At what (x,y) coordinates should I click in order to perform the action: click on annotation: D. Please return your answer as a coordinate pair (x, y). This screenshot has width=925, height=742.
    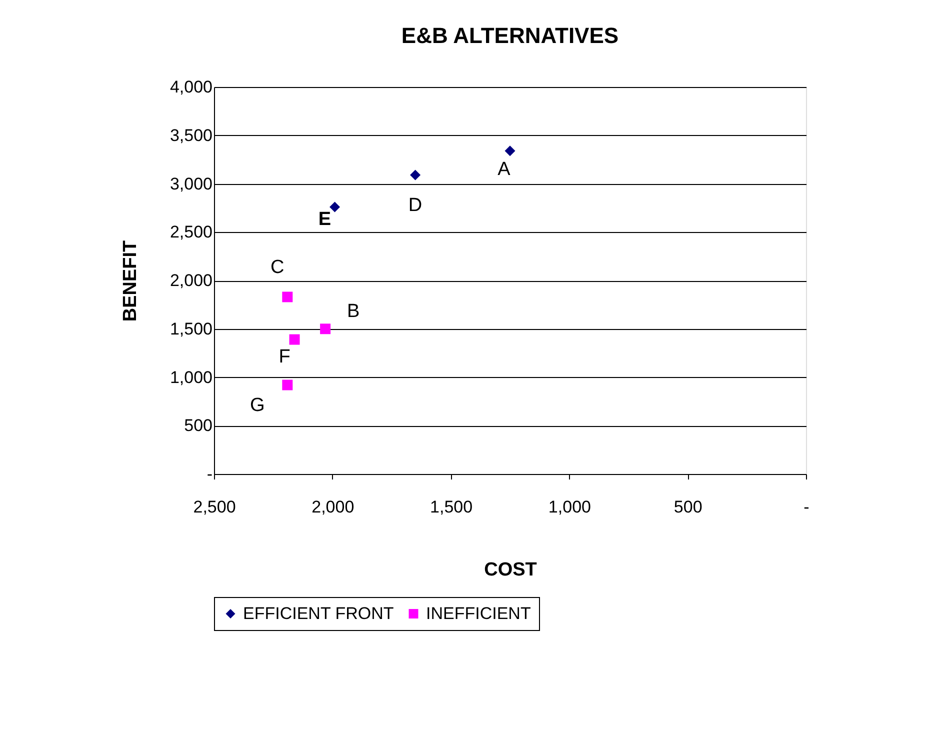
    Looking at the image, I should click on (415, 205).